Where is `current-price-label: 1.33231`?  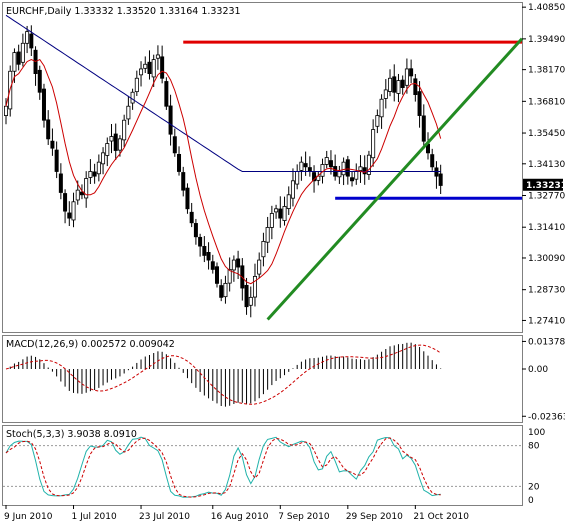 current-price-label: 1.33231 is located at coordinates (545, 186).